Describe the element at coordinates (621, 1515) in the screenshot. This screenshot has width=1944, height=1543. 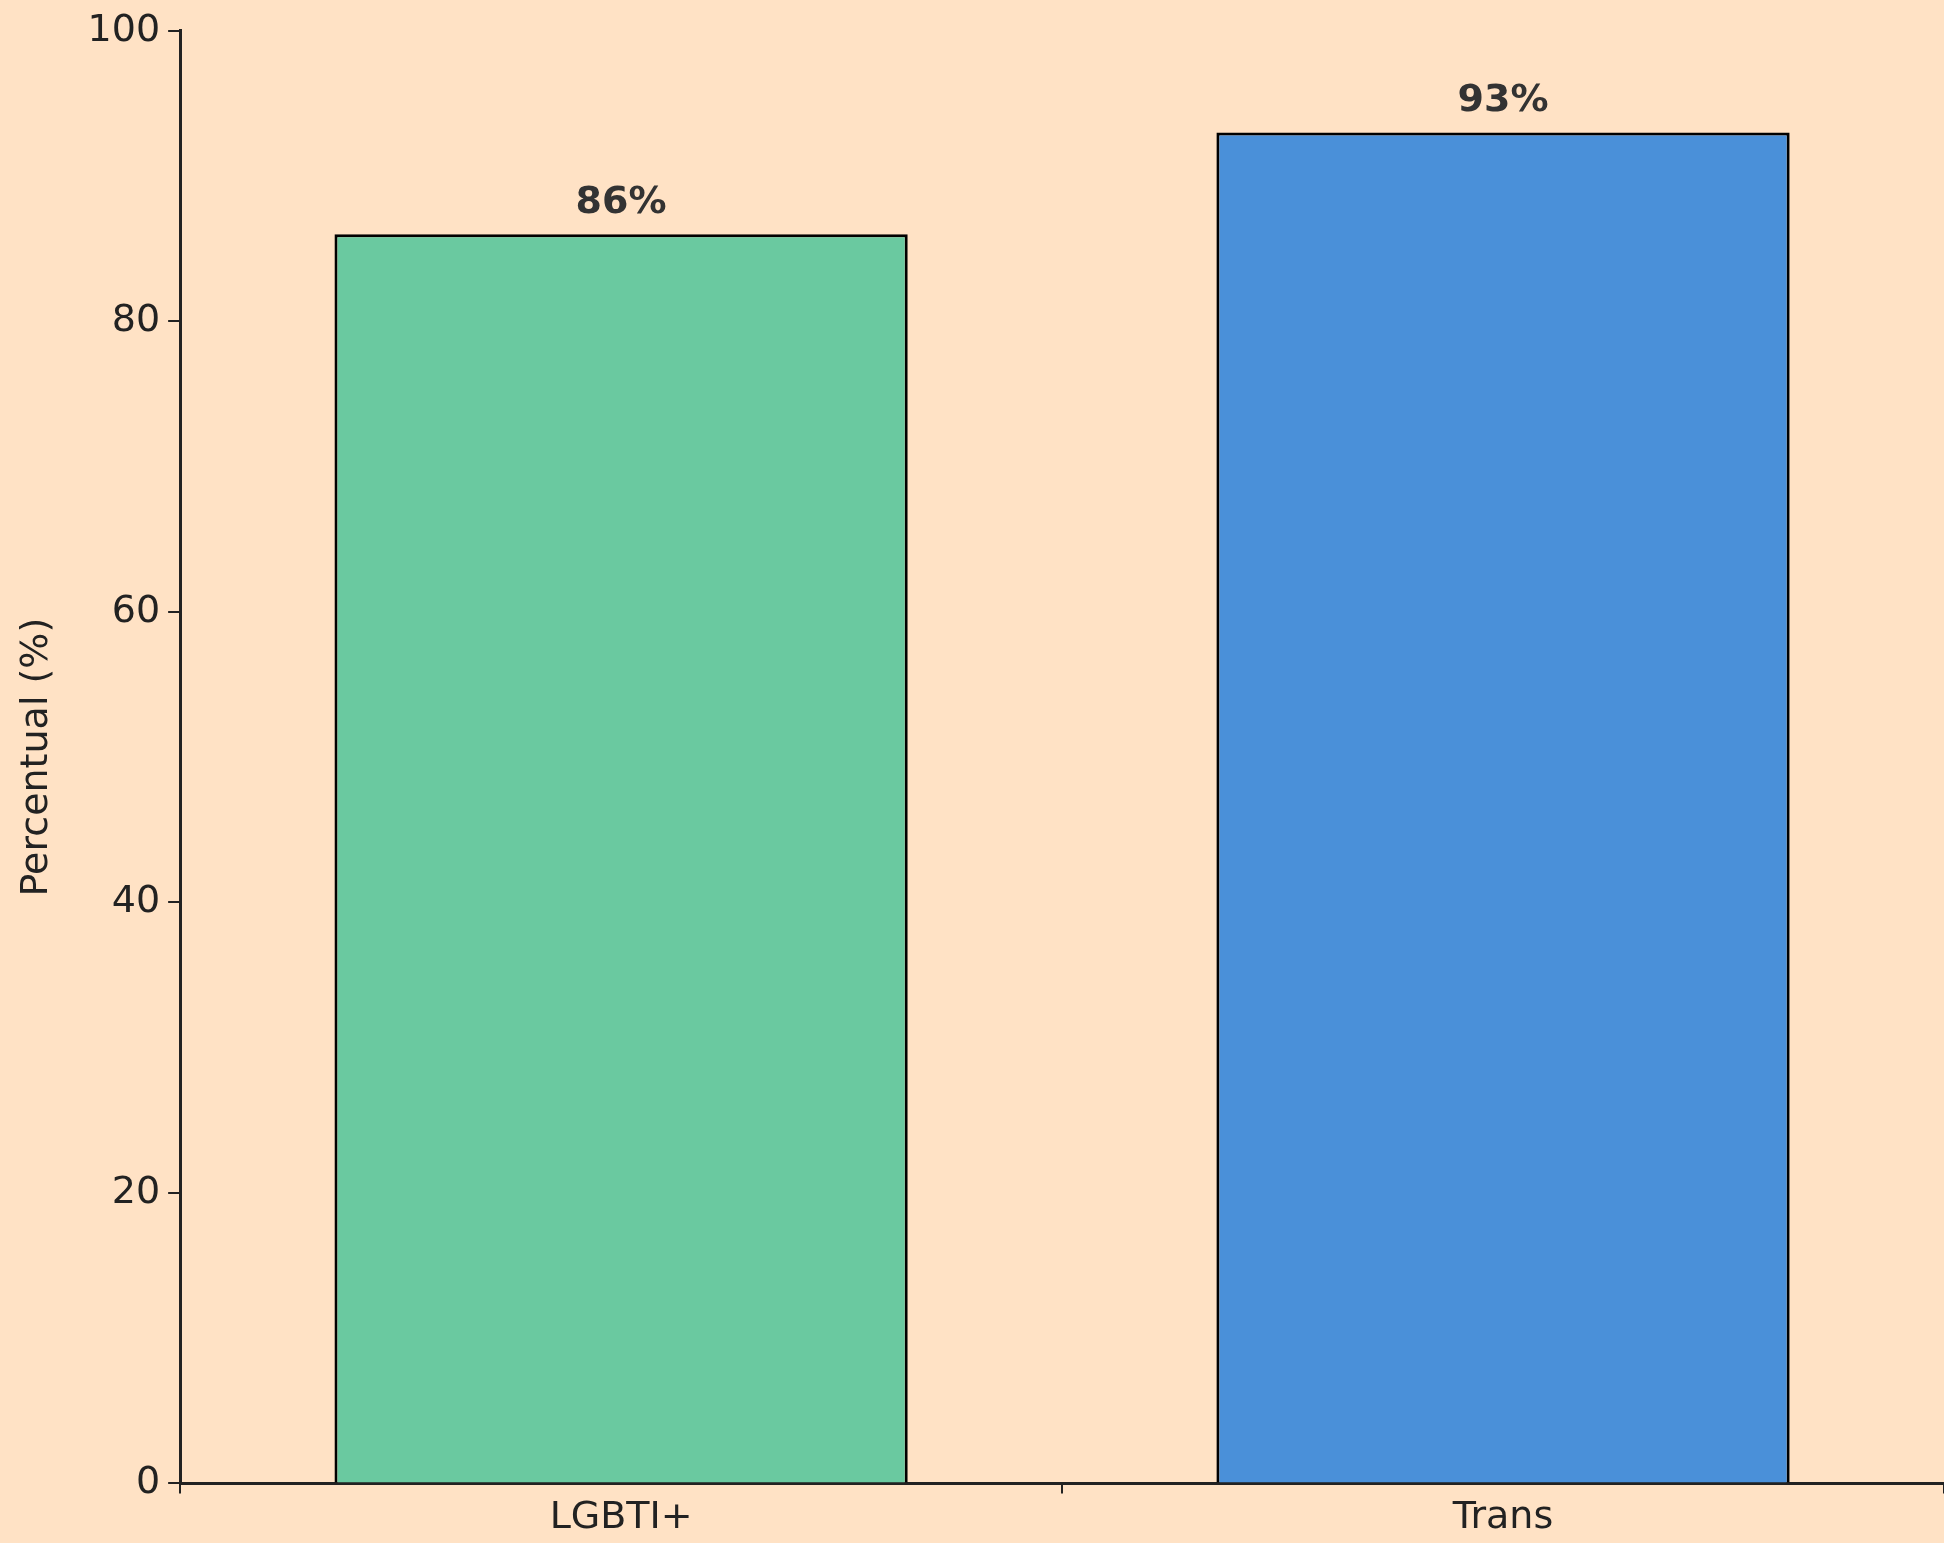
I see `x-tick-label: LGBTI+` at that location.